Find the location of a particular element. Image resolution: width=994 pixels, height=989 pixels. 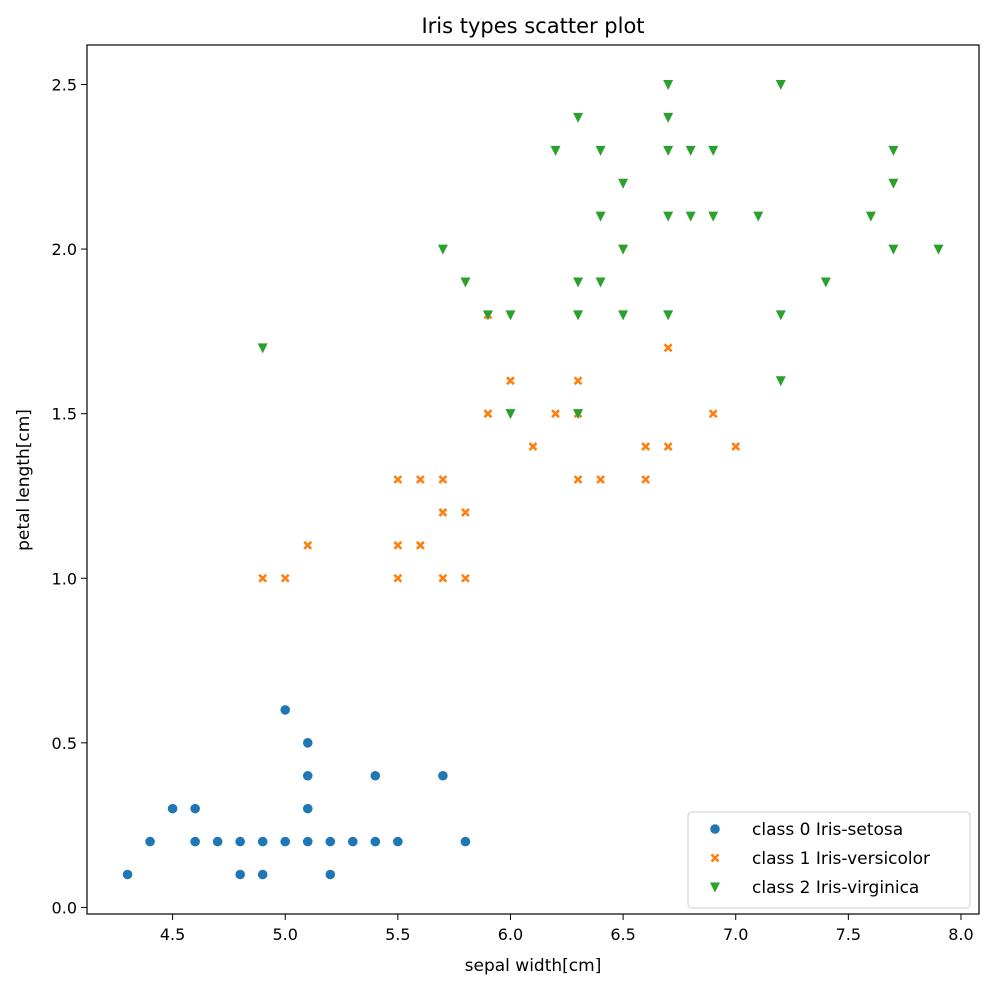

legend-box is located at coordinates (829, 860).